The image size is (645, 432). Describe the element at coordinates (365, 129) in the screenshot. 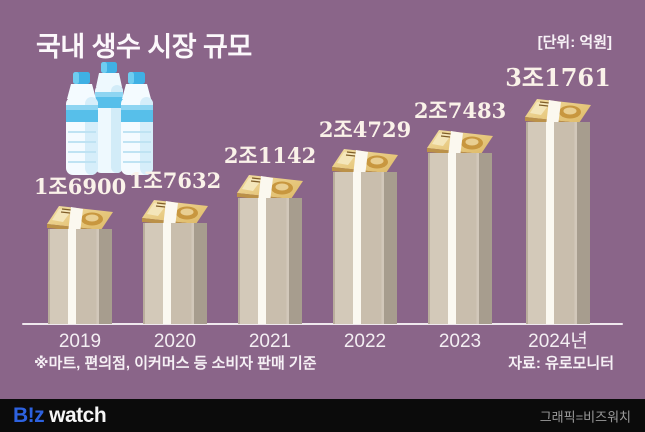

I see `value-label: 2조4729` at that location.